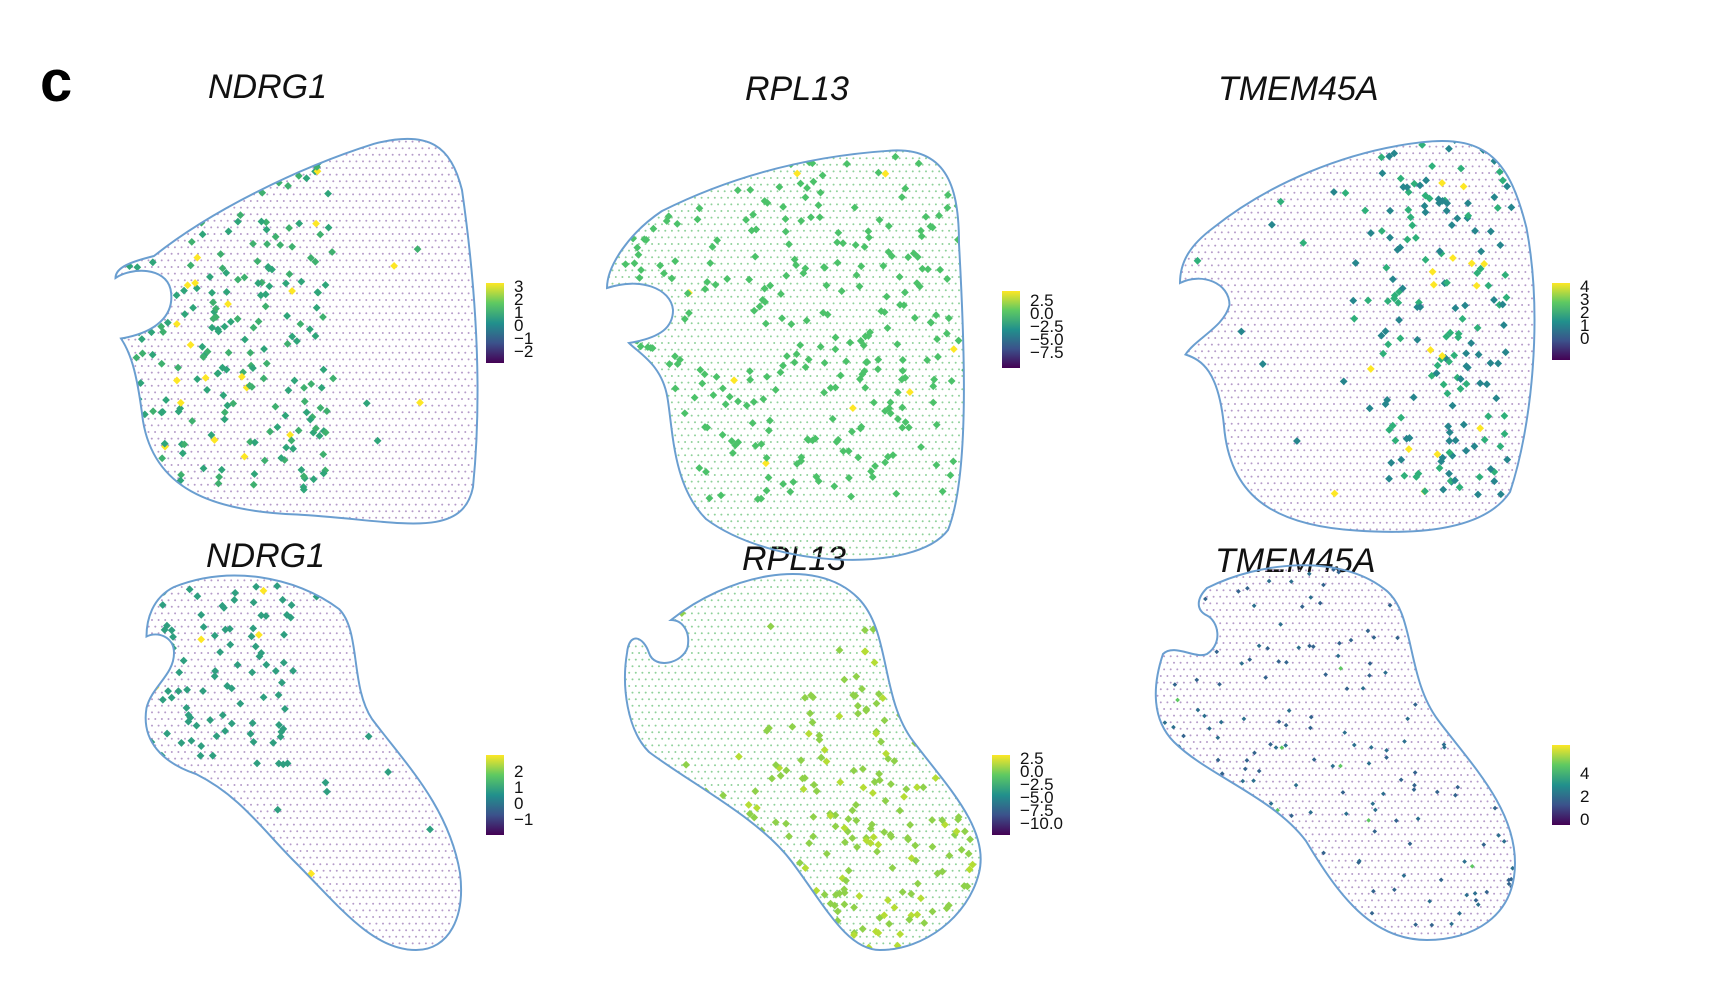 The width and height of the screenshot is (1712, 993). I want to click on title-top-left: NDRG1, so click(267, 87).